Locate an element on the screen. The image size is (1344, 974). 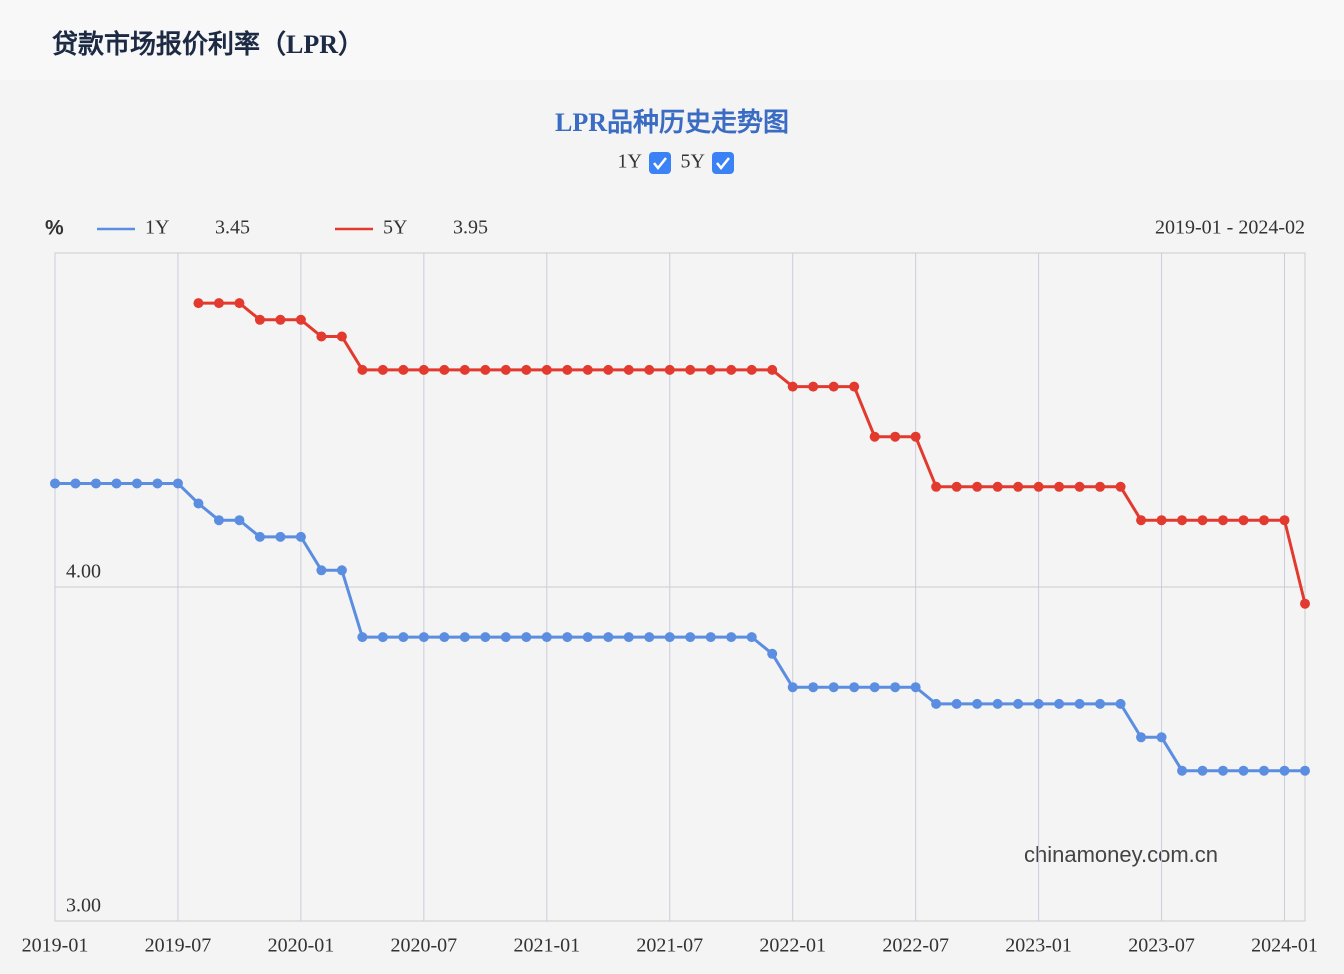
legend-value: 3.45 is located at coordinates (232, 228).